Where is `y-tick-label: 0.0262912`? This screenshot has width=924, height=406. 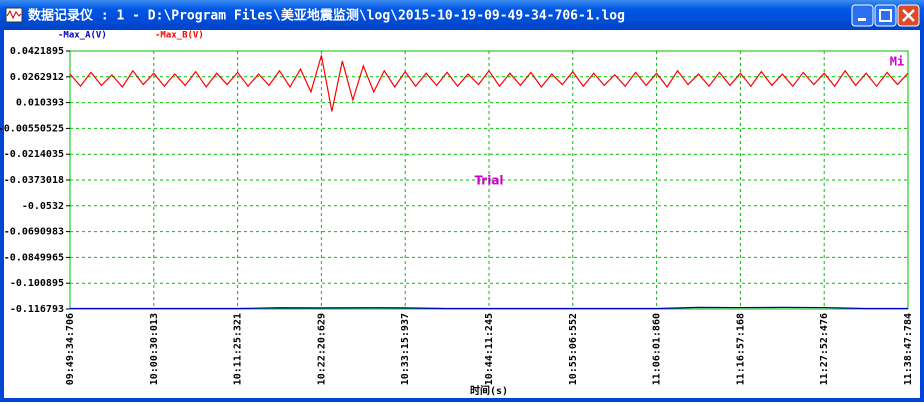
y-tick-label: 0.0262912 is located at coordinates (37, 77).